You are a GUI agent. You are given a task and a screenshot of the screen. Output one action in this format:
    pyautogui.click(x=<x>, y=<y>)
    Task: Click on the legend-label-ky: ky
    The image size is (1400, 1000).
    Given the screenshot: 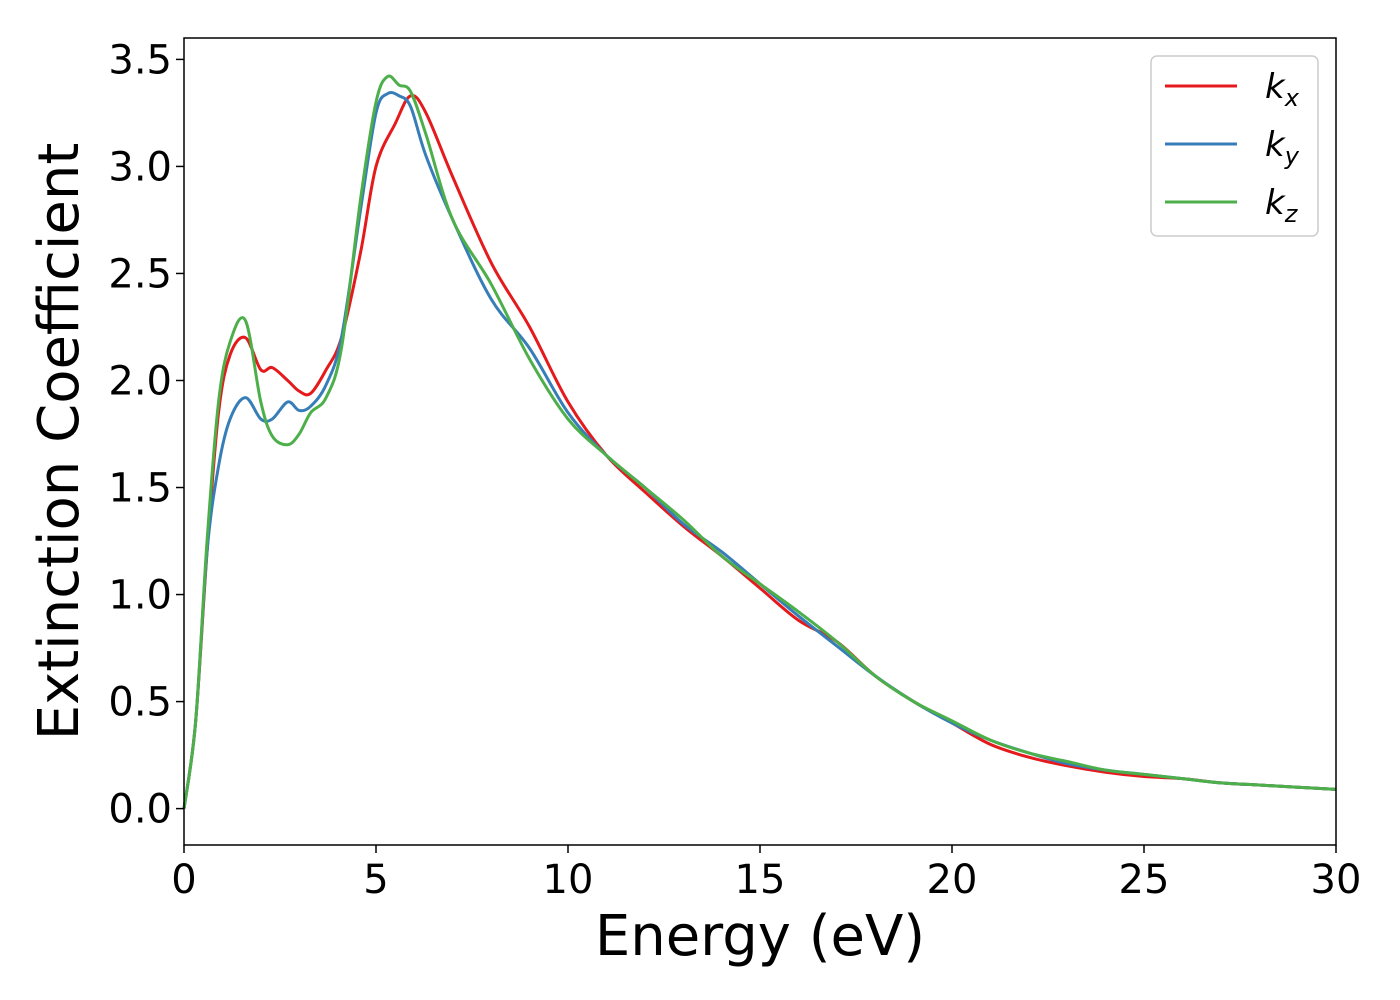 What is the action you would take?
    pyautogui.click(x=1282, y=147)
    